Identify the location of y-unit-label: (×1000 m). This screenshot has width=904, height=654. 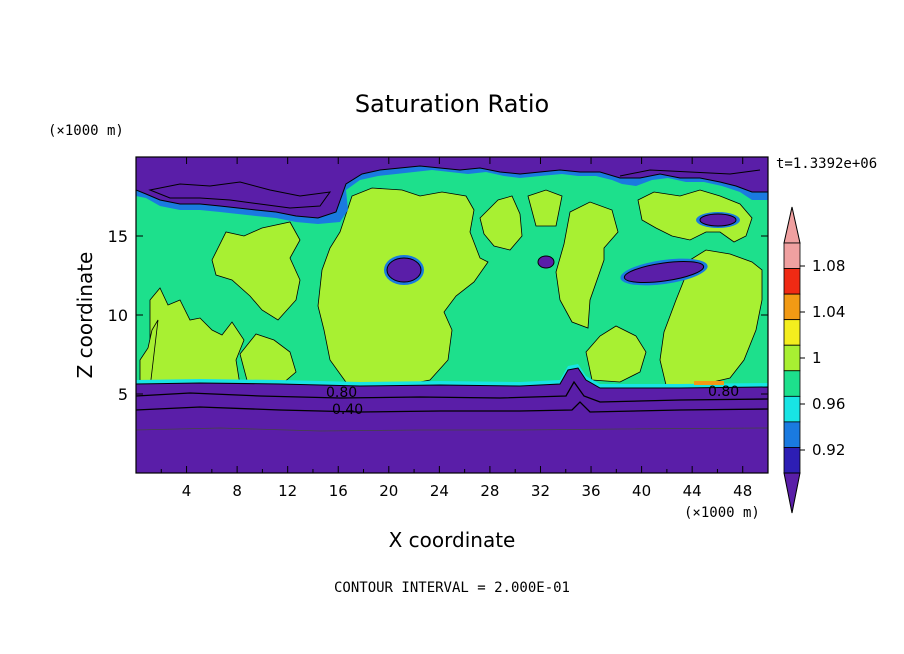
(86, 131).